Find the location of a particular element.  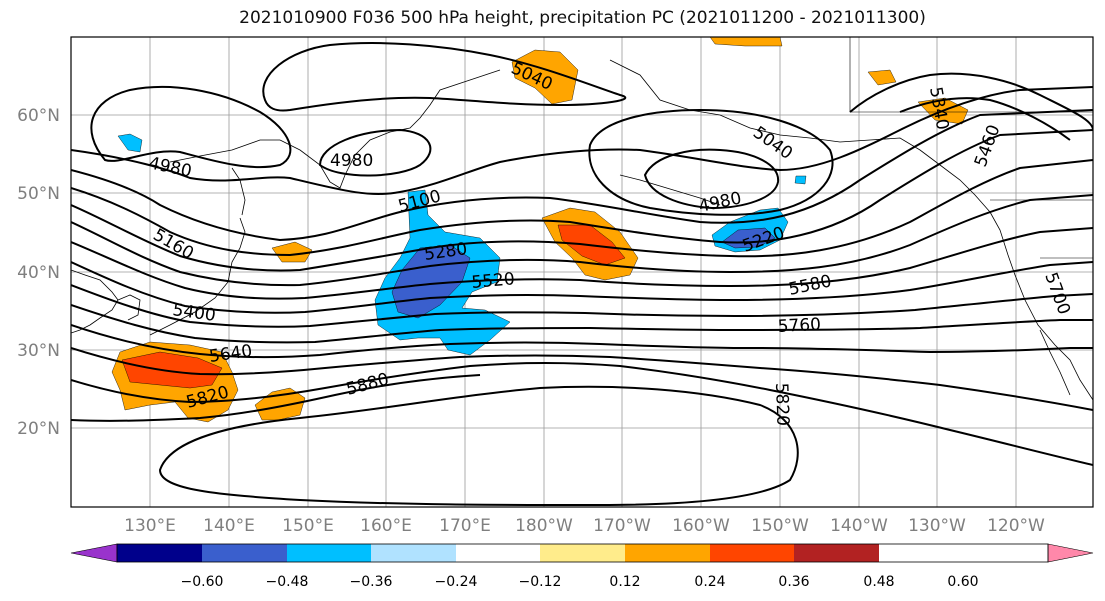

lat-label: 40°N is located at coordinates (38, 273).